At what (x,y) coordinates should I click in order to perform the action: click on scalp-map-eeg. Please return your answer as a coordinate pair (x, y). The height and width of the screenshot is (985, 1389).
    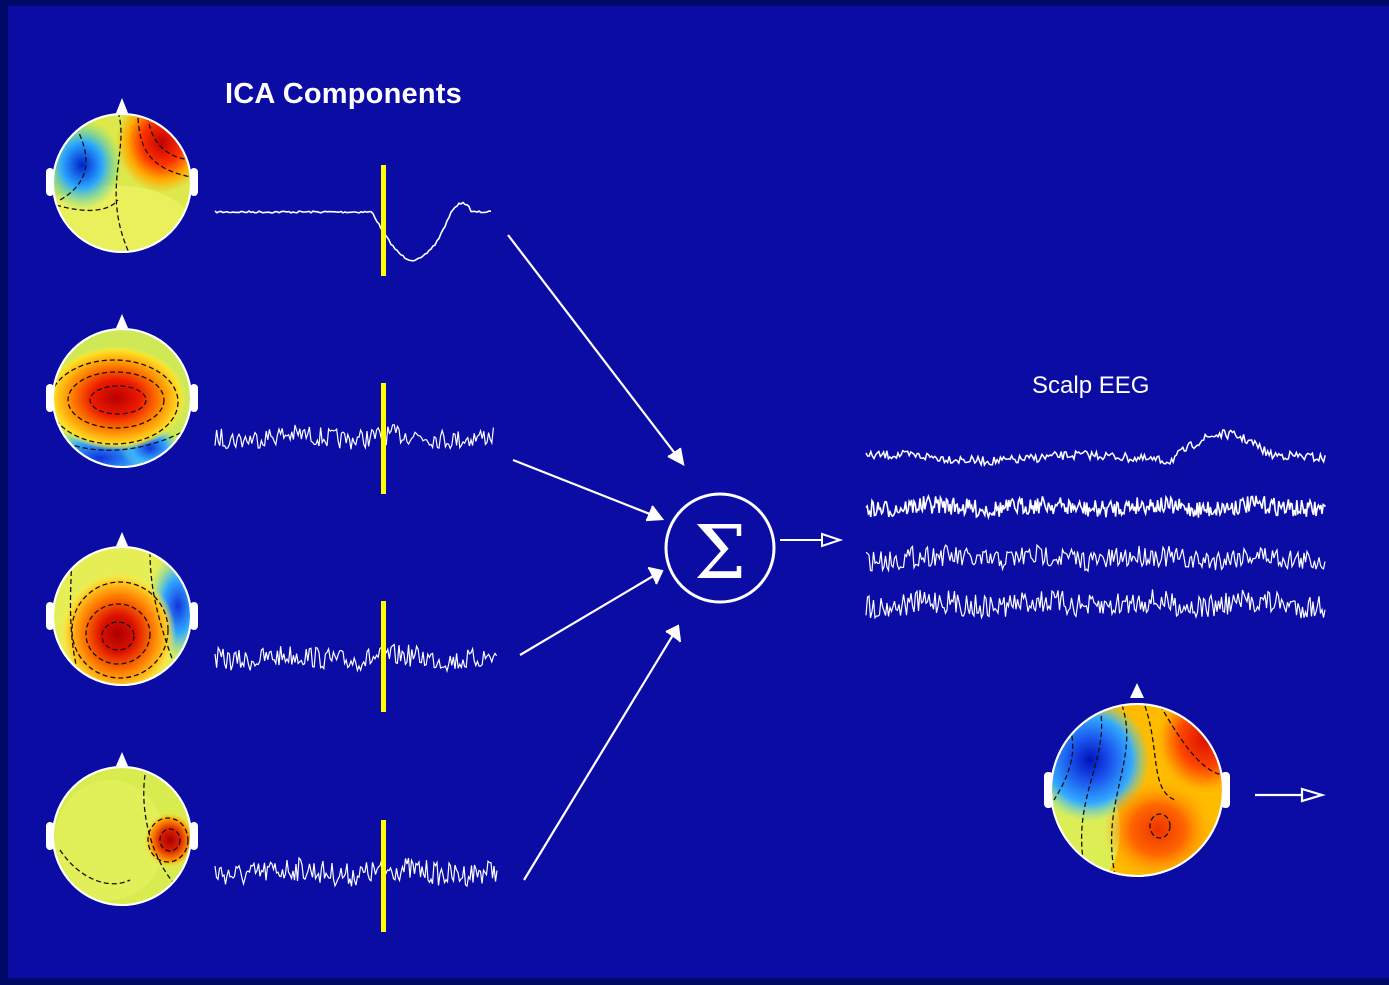
    Looking at the image, I should click on (1137, 780).